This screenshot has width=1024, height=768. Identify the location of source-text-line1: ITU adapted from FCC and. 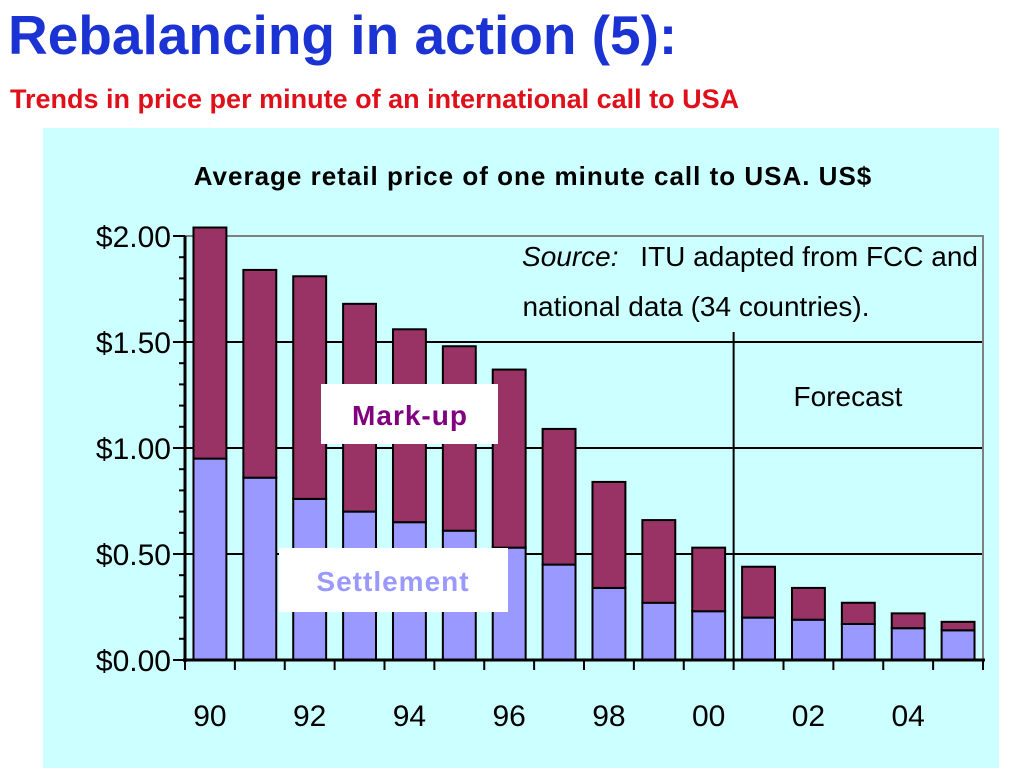
(809, 256).